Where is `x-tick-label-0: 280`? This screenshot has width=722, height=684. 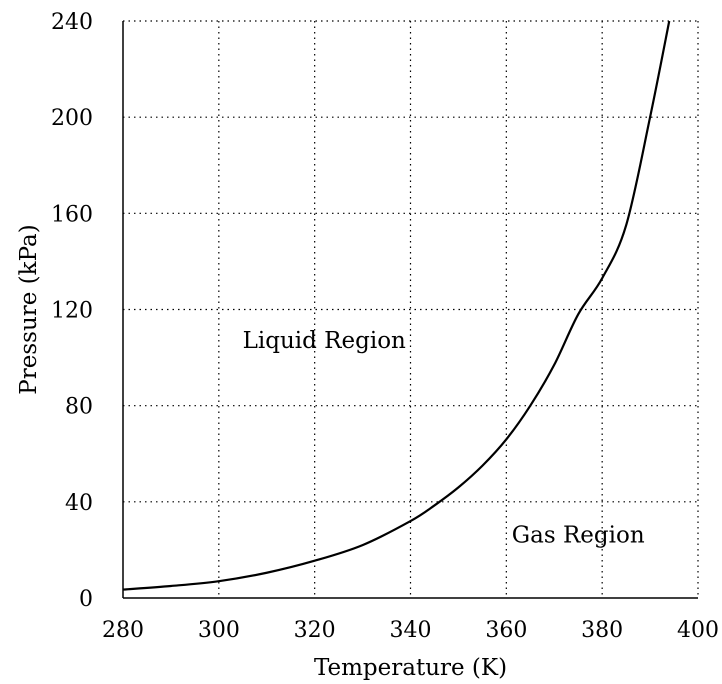
x-tick-label-0: 280 is located at coordinates (123, 630).